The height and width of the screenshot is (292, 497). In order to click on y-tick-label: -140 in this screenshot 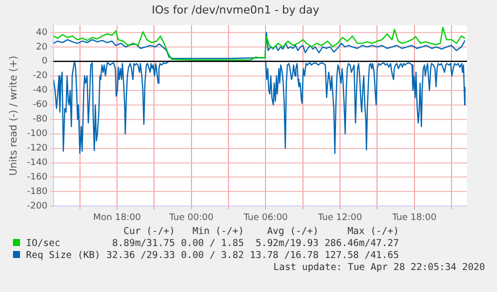, I will do `click(37, 163)`.